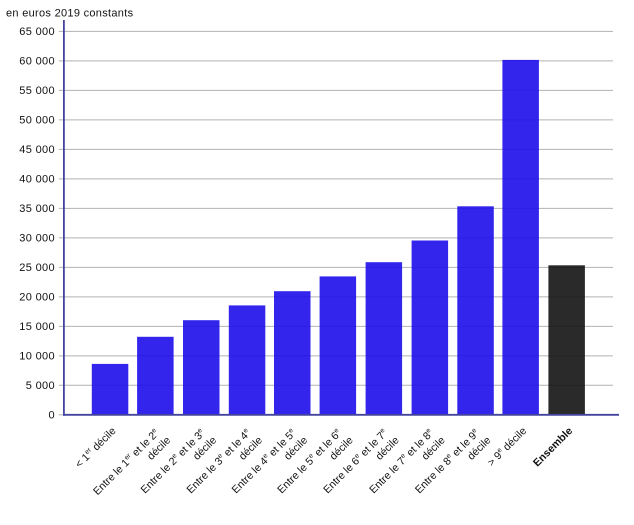 The width and height of the screenshot is (634, 525). What do you see at coordinates (37, 32) in the screenshot?
I see `svg-text: 65 000` at bounding box center [37, 32].